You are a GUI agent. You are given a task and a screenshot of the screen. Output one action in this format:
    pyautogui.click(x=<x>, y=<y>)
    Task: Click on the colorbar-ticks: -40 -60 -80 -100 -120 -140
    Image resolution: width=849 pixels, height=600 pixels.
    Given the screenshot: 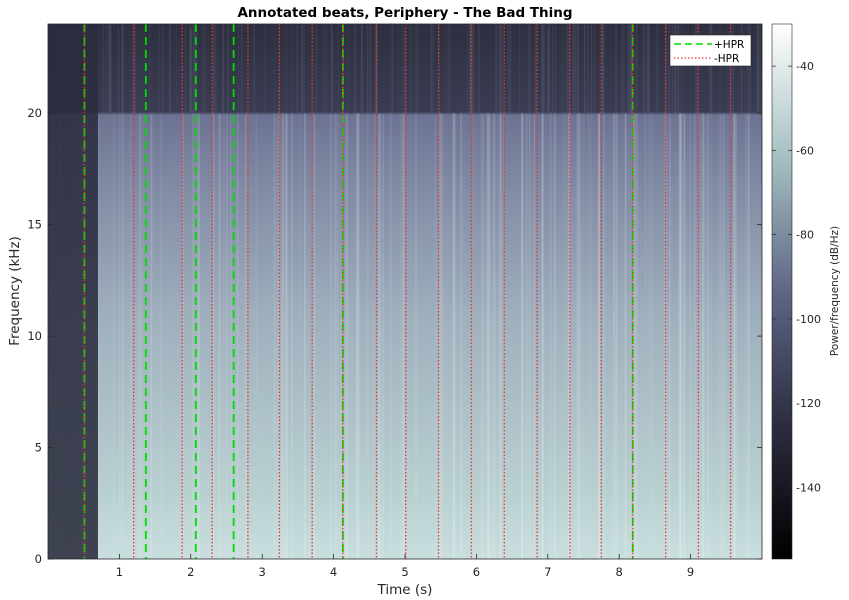 What is the action you would take?
    pyautogui.click(x=796, y=277)
    